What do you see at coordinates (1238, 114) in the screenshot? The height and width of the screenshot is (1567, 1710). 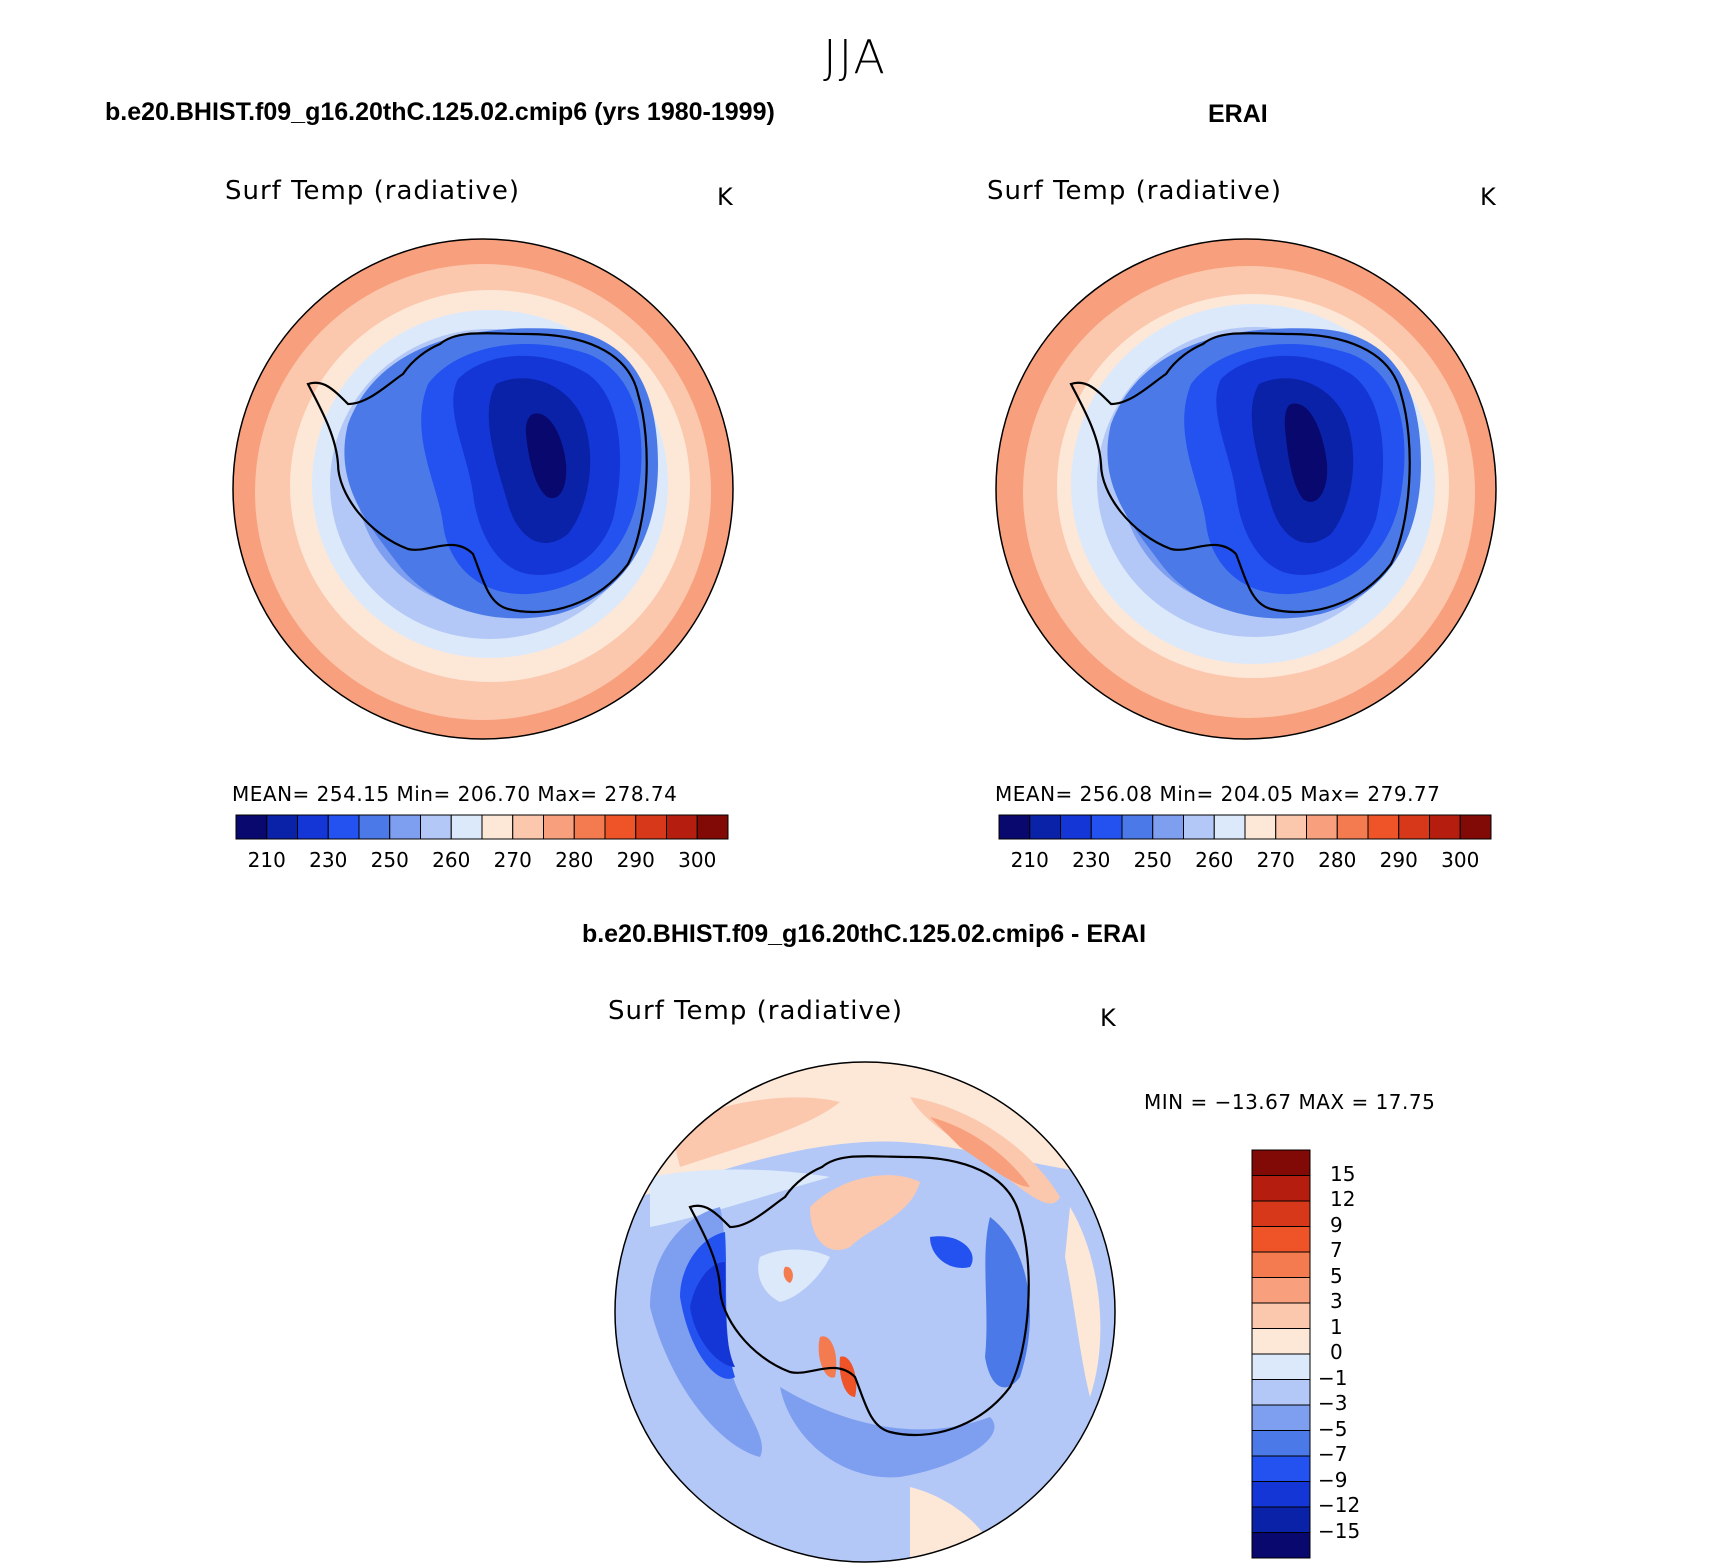 I see `obs-case-title: ERAI` at bounding box center [1238, 114].